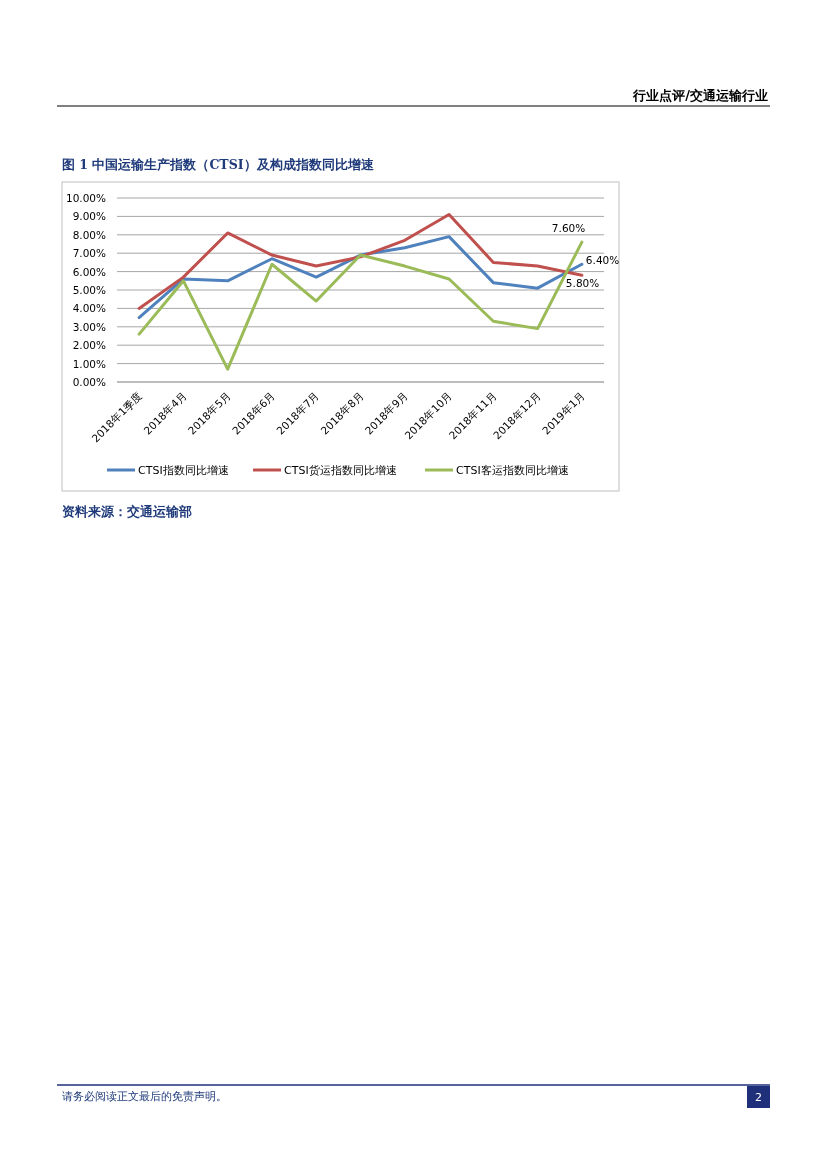  I want to click on y-tick-label: 8.00%, so click(89, 234).